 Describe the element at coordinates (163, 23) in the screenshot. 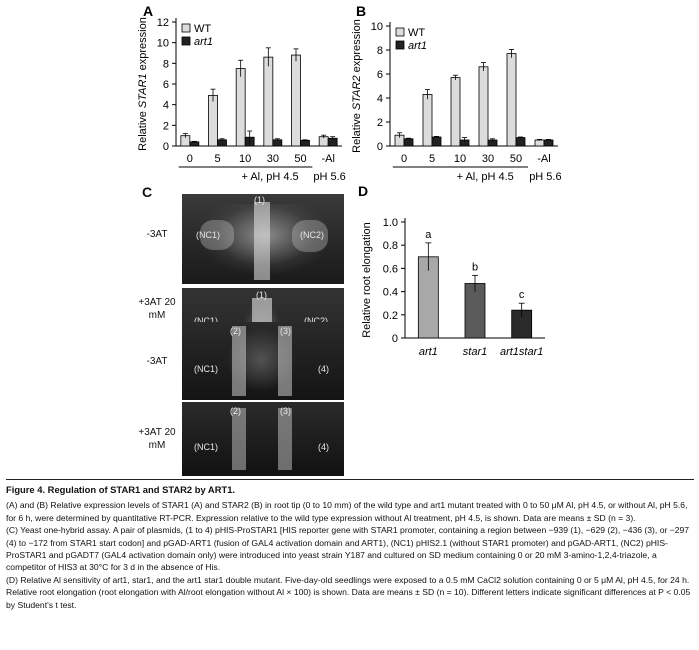

I see `panel-a-y-tick-label: 12` at that location.